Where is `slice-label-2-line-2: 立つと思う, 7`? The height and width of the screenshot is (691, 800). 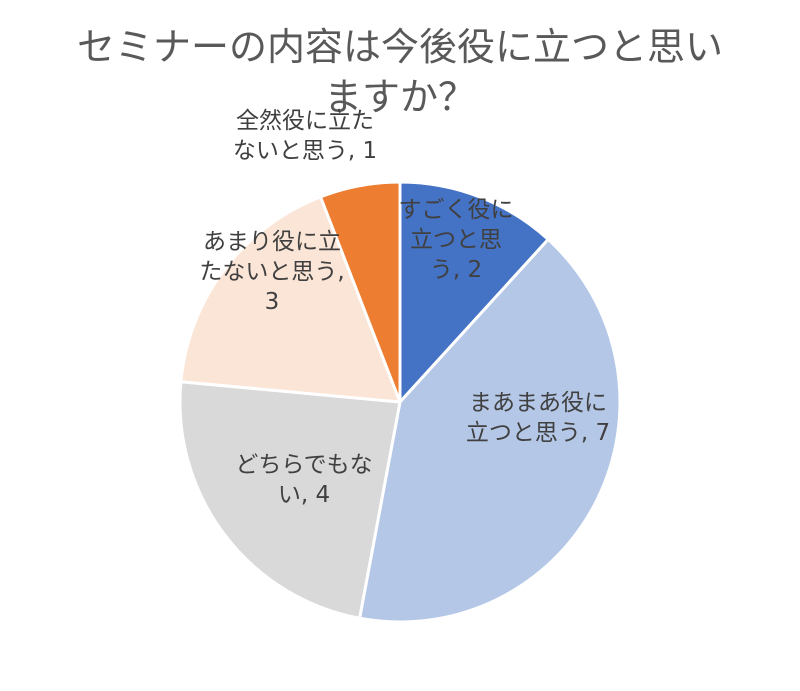
slice-label-2-line-2: 立つと思う, 7 is located at coordinates (538, 433).